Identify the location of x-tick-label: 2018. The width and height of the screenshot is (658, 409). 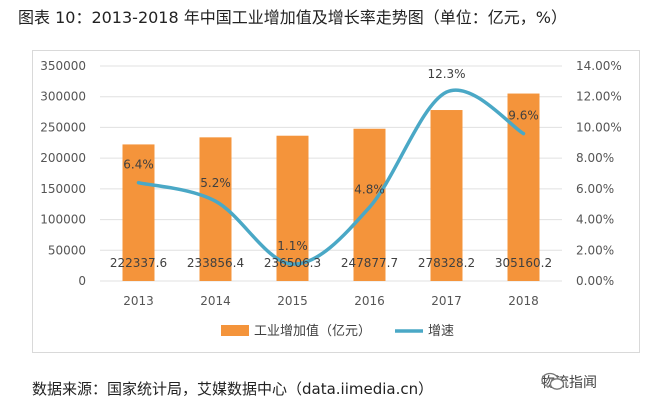
(523, 301).